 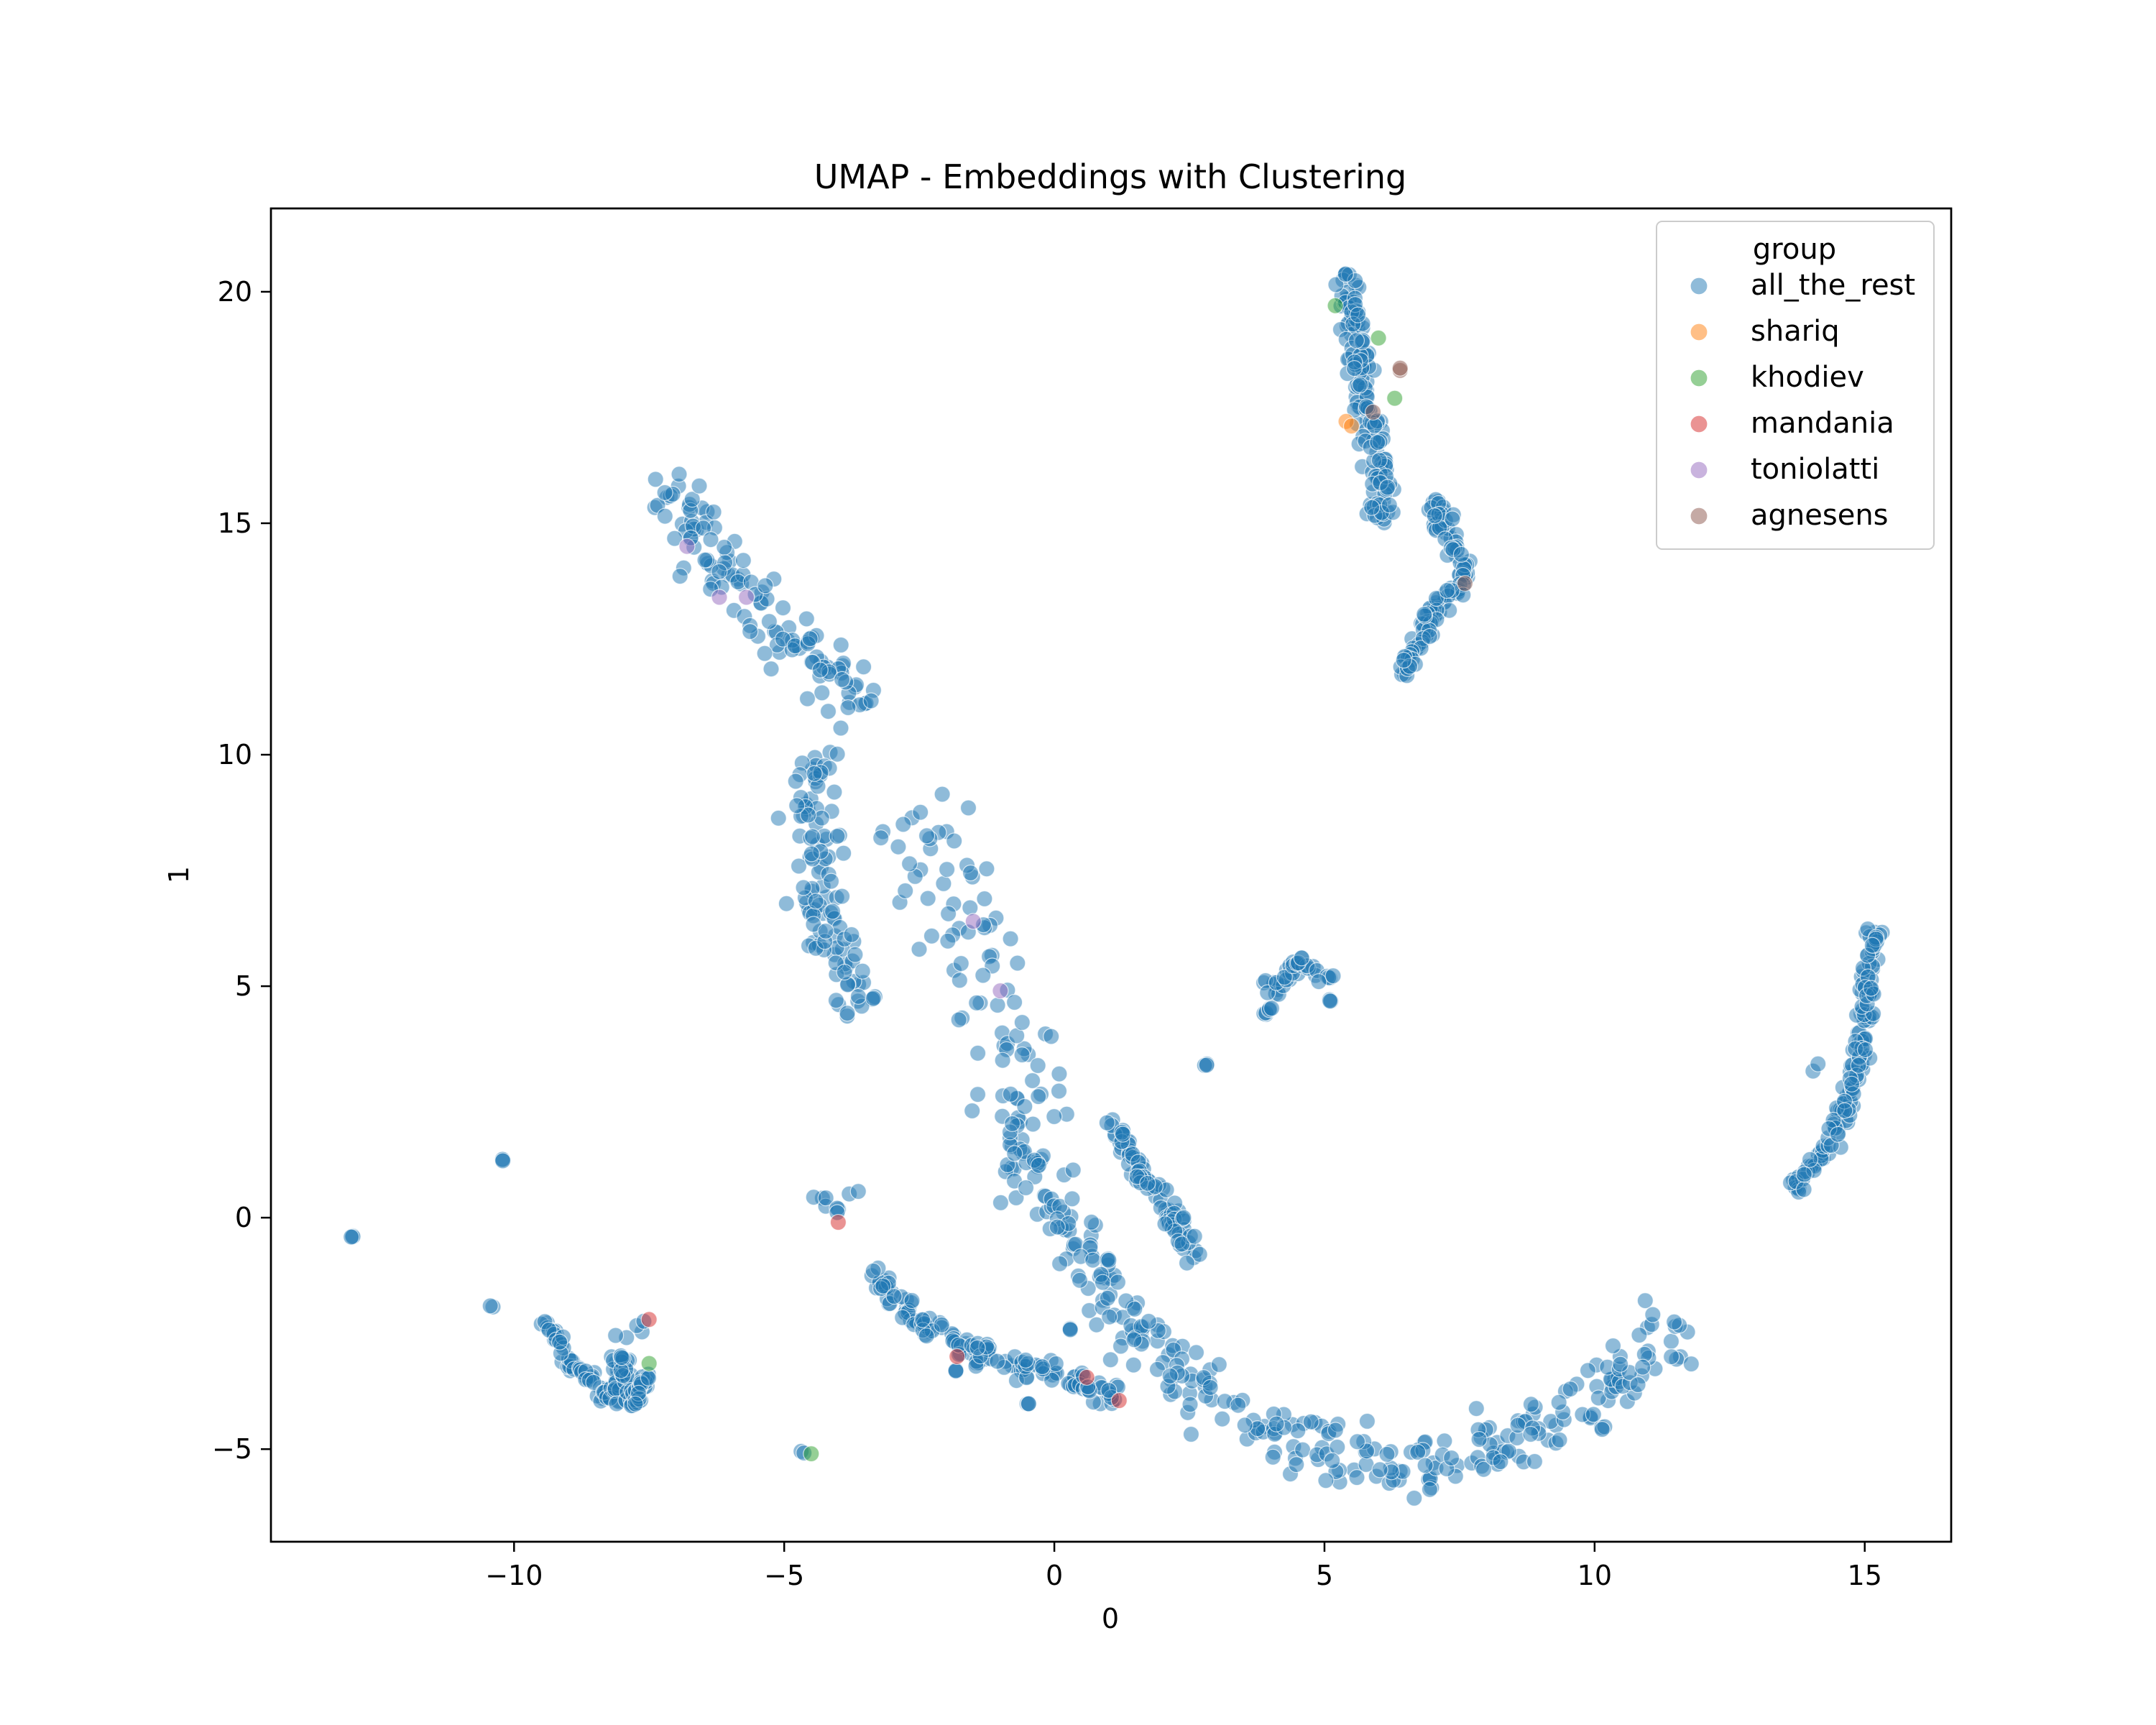 What do you see at coordinates (1699, 378) in the screenshot?
I see `legend-marker-khodiev` at bounding box center [1699, 378].